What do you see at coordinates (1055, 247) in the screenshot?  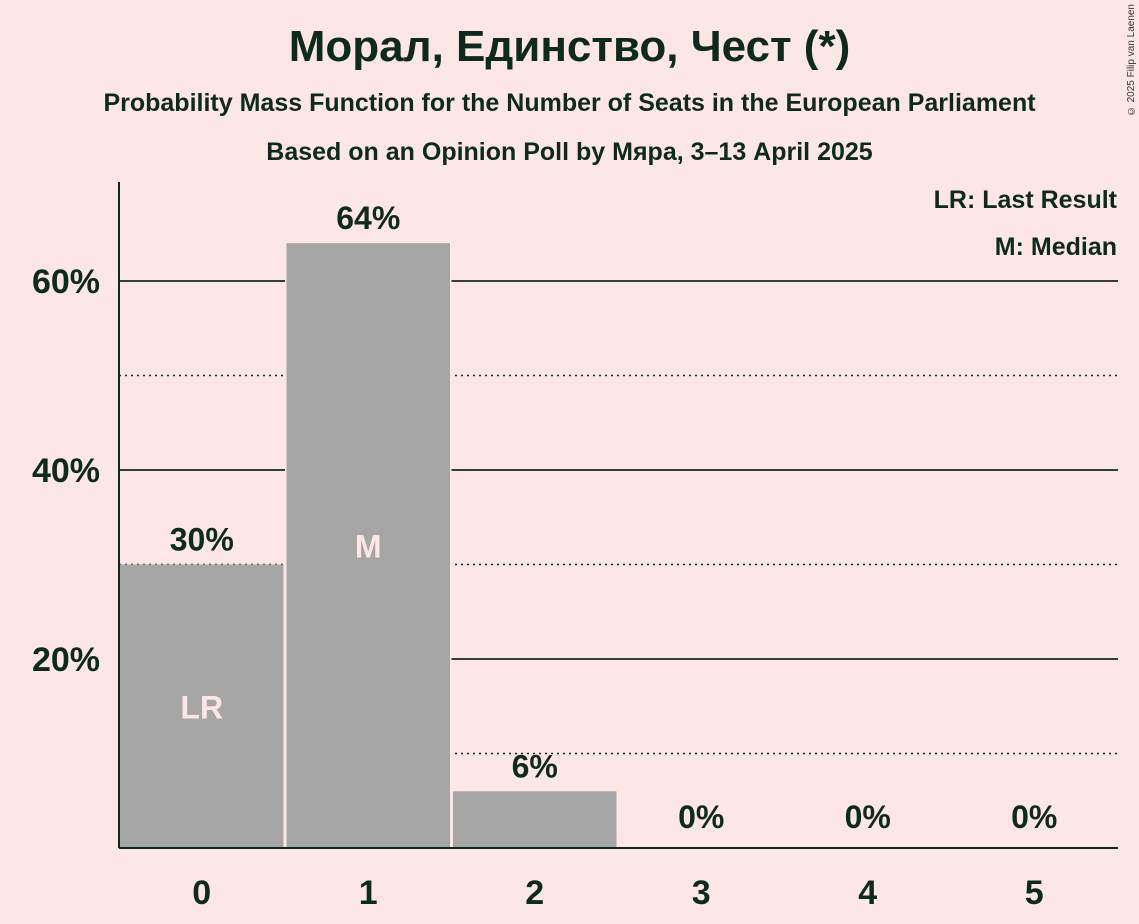 I see `legend-median: M: Median` at bounding box center [1055, 247].